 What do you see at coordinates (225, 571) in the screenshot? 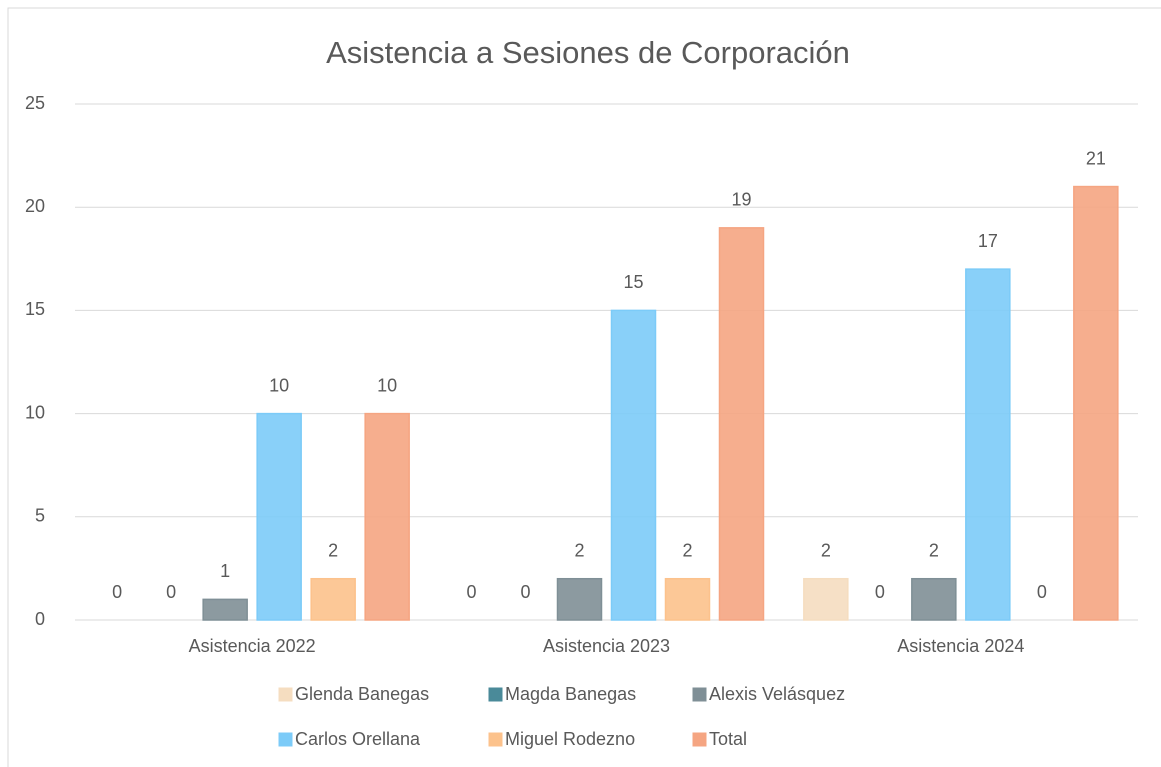
I see `data-label: 1` at bounding box center [225, 571].